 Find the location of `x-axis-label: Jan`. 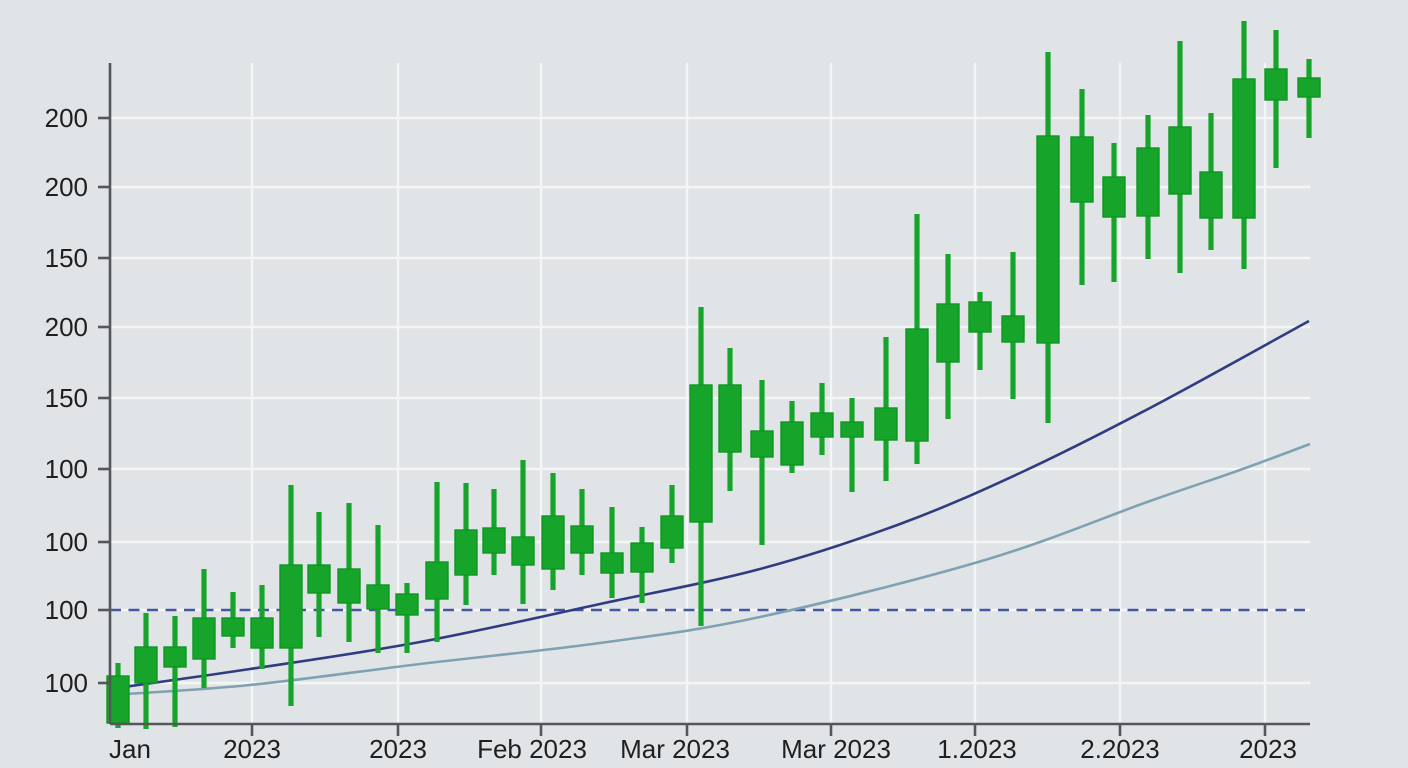

x-axis-label: Jan is located at coordinates (130, 749).